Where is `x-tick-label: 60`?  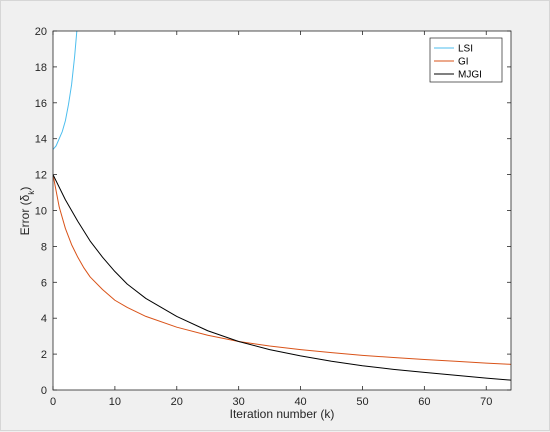
x-tick-label: 60 is located at coordinates (424, 402).